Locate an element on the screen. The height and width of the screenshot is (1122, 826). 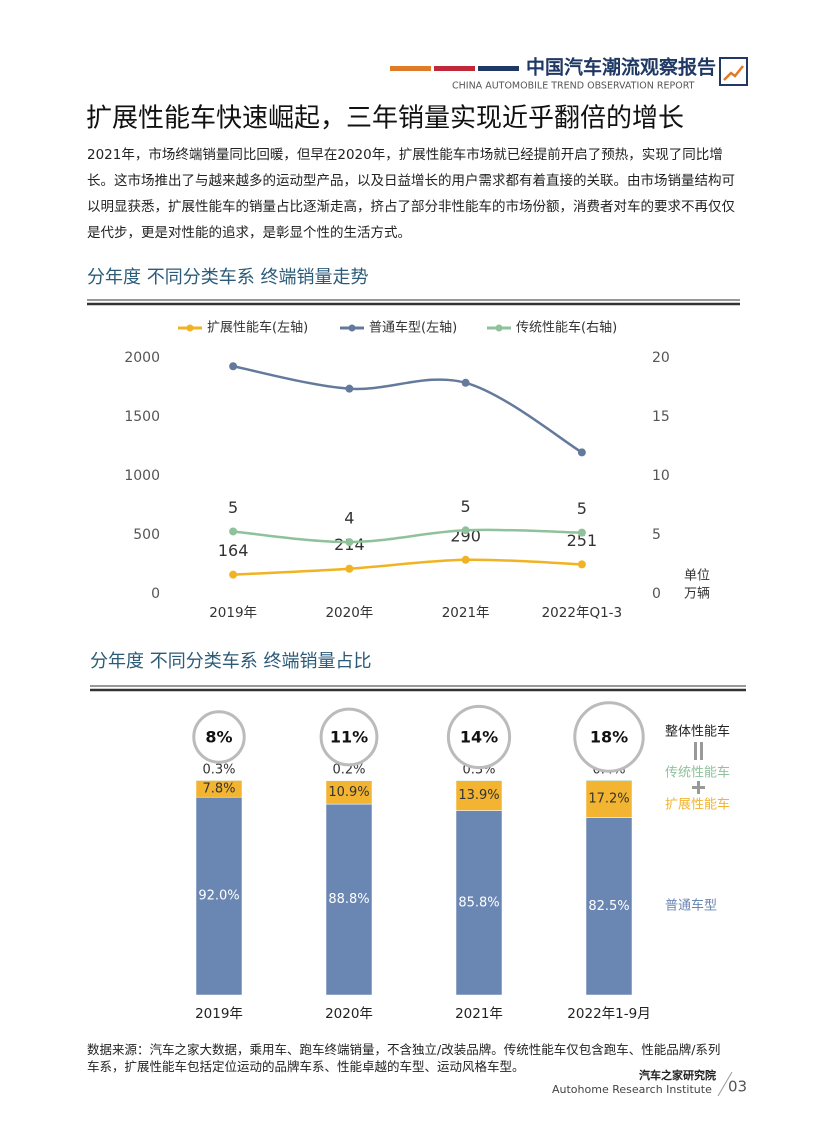
total-label: 8% is located at coordinates (218, 737).